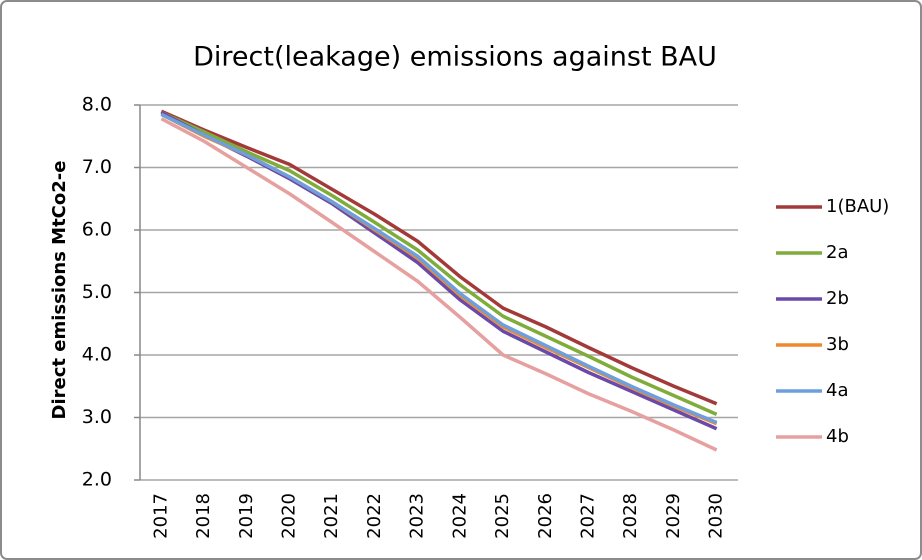  What do you see at coordinates (160, 516) in the screenshot?
I see `x-tick-label: 2017` at bounding box center [160, 516].